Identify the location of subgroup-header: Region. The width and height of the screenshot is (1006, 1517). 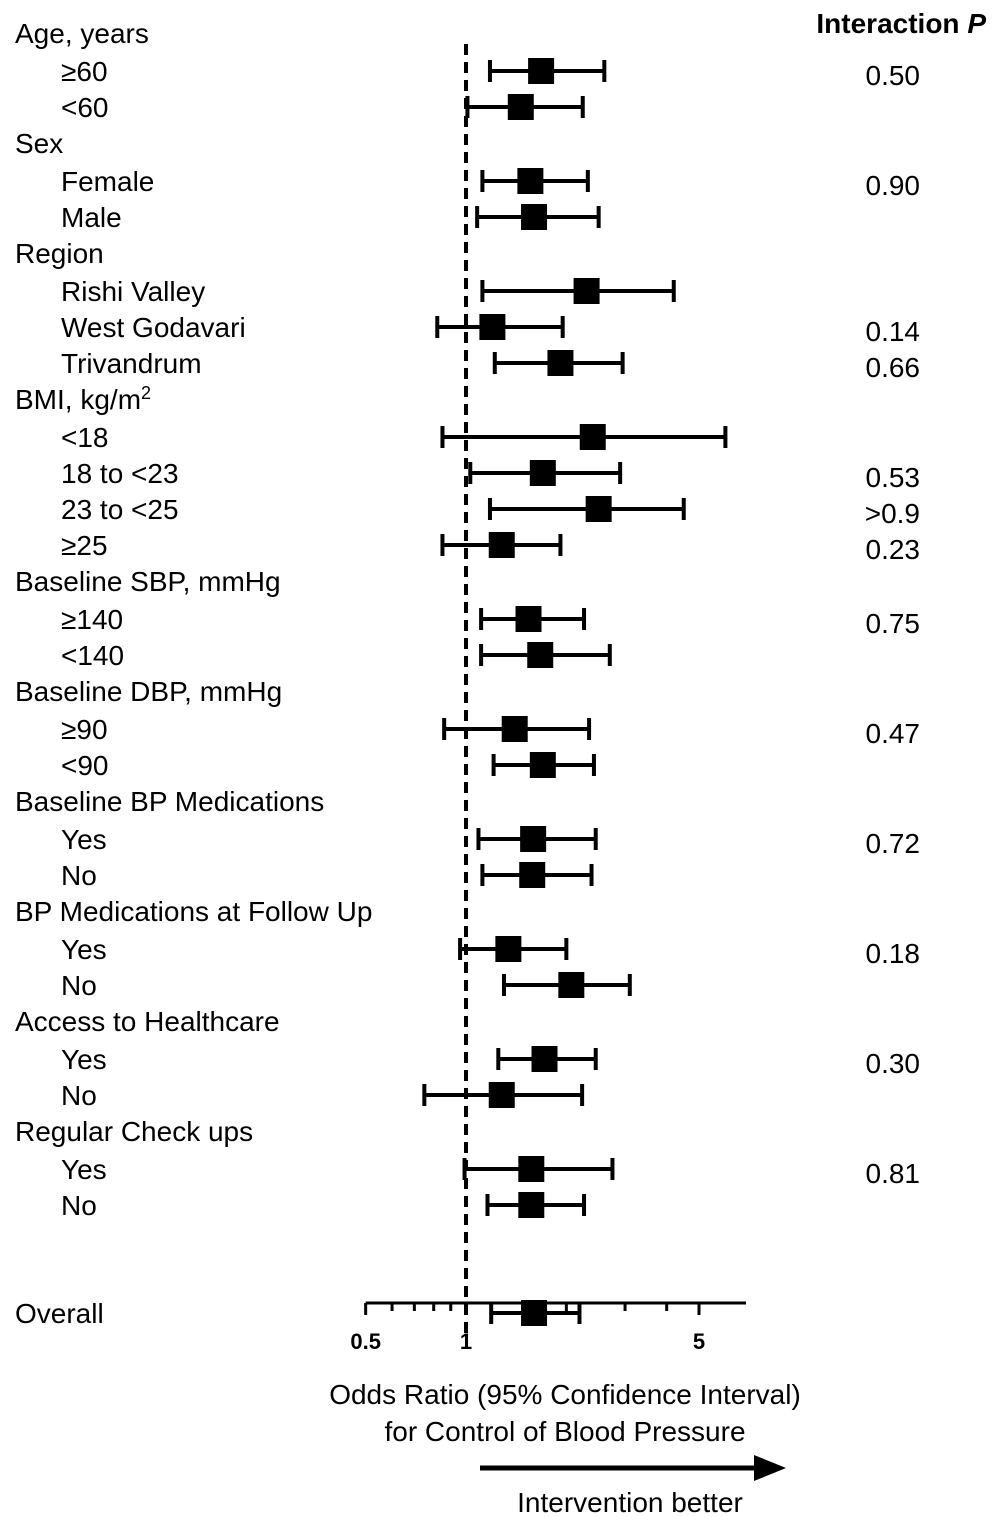
(59, 253).